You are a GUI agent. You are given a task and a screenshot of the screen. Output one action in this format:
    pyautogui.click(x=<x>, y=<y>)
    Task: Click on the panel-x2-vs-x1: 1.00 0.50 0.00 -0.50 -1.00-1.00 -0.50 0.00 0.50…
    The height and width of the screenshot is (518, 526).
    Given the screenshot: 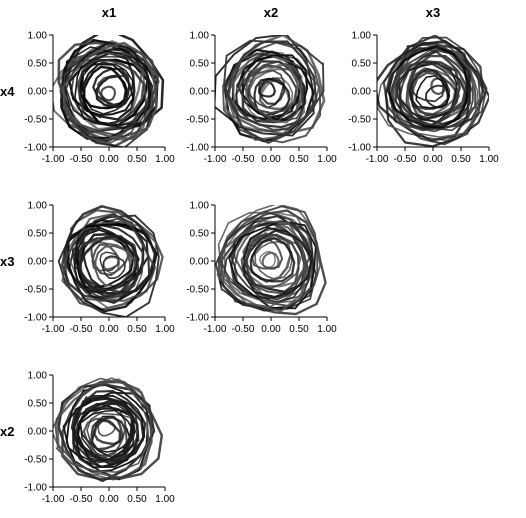 What is the action you would take?
    pyautogui.click(x=99, y=438)
    